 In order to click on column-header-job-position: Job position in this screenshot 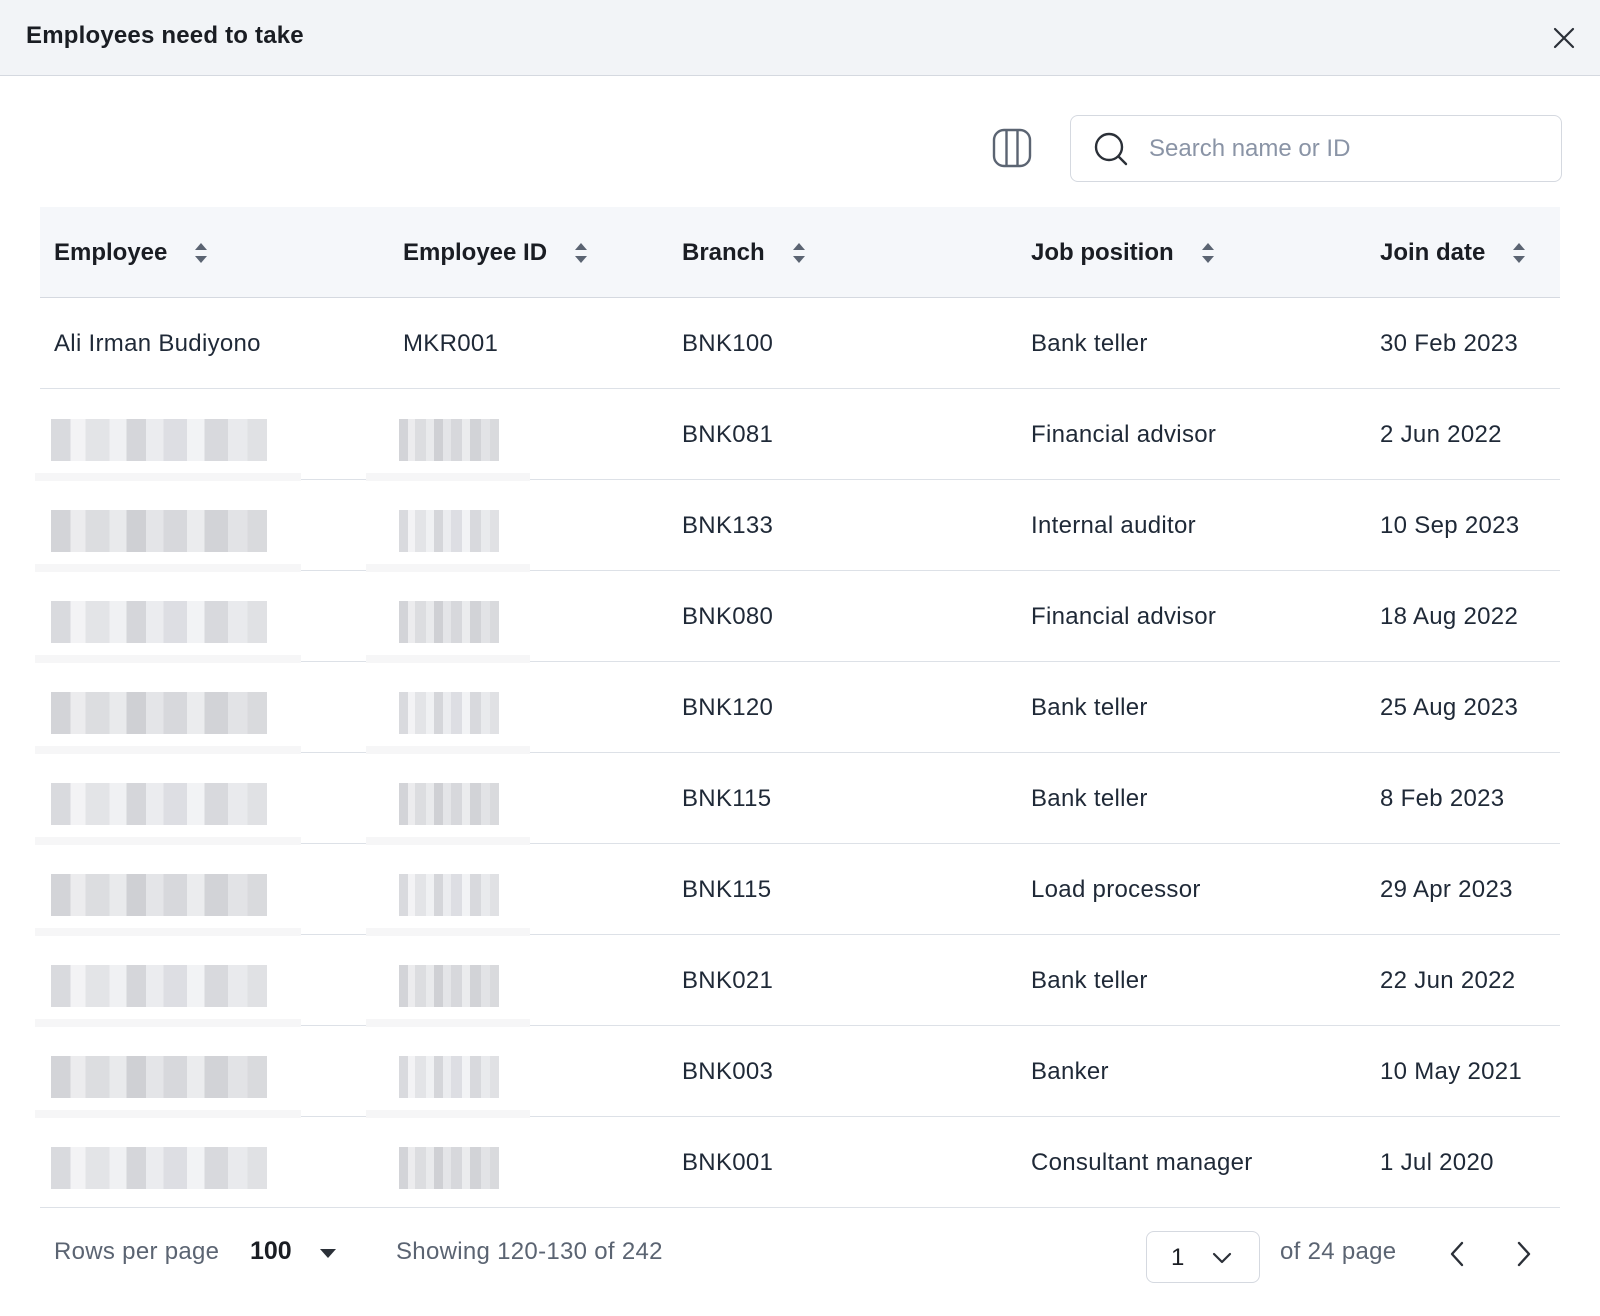, I will do `click(1123, 252)`.